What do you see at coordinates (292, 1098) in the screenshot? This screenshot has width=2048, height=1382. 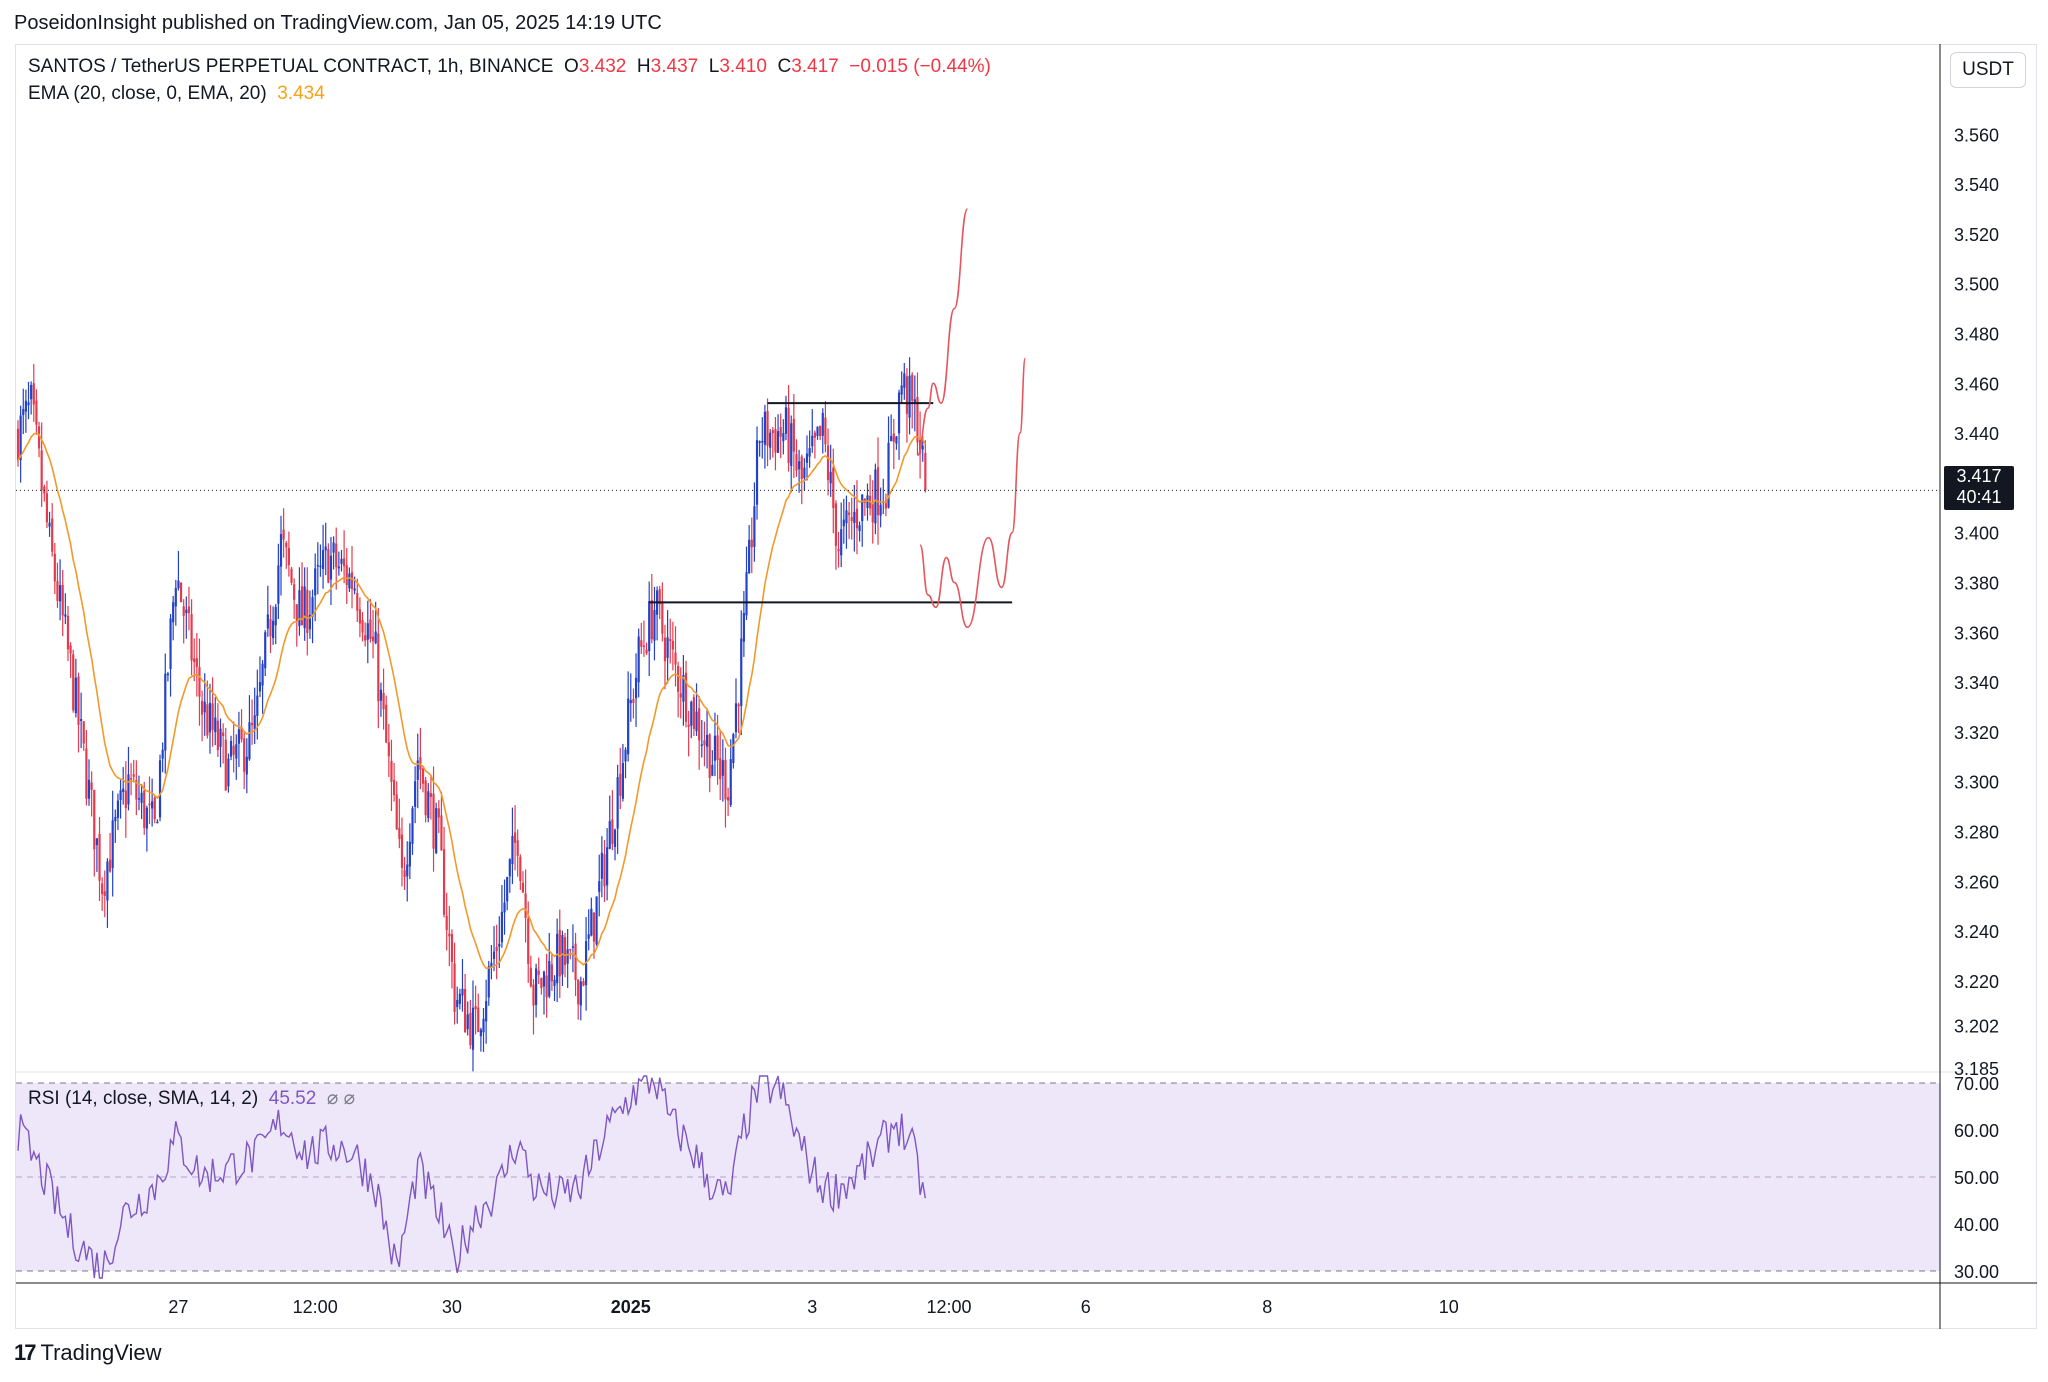 I see `rsi-value: 45.52` at bounding box center [292, 1098].